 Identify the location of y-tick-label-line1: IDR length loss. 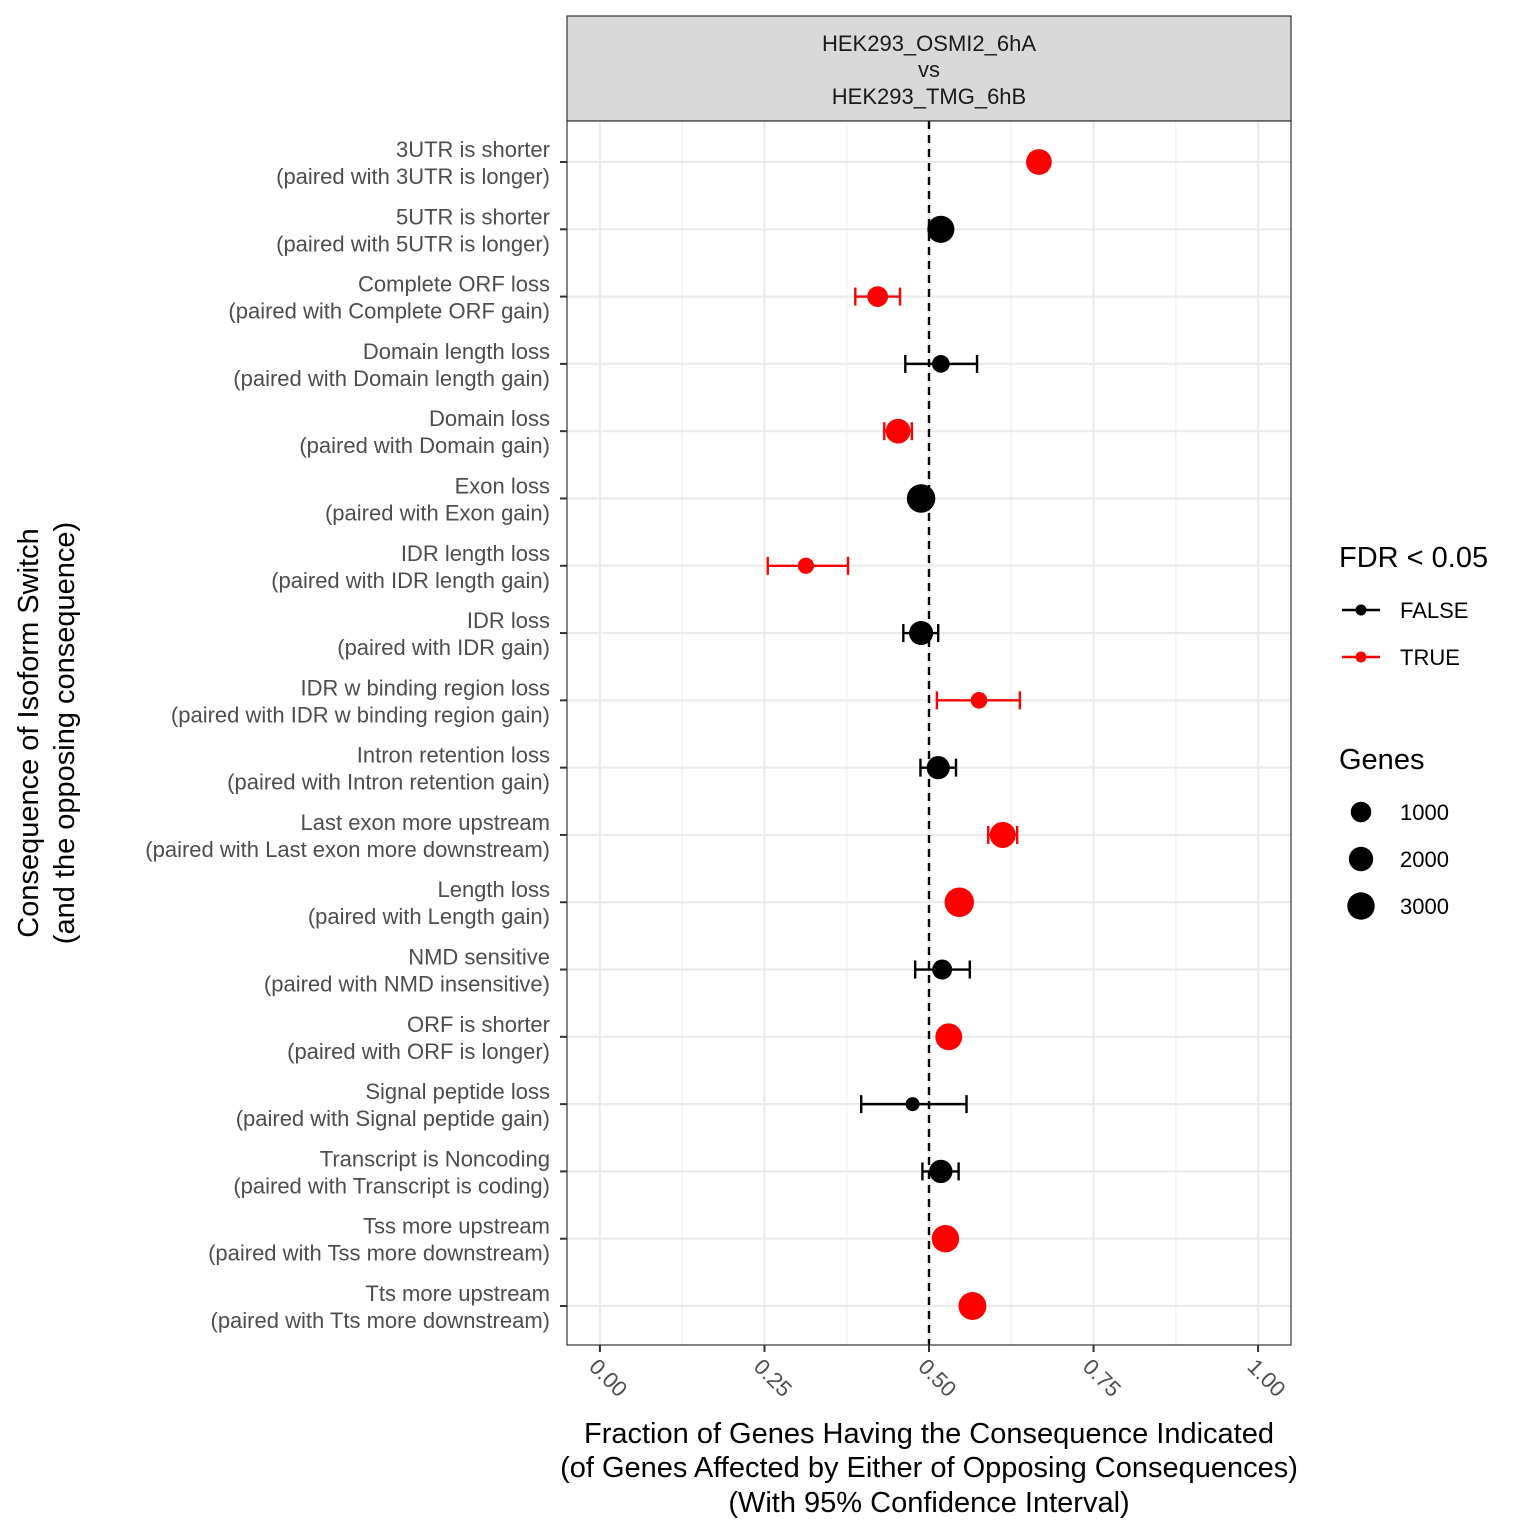
(475, 553).